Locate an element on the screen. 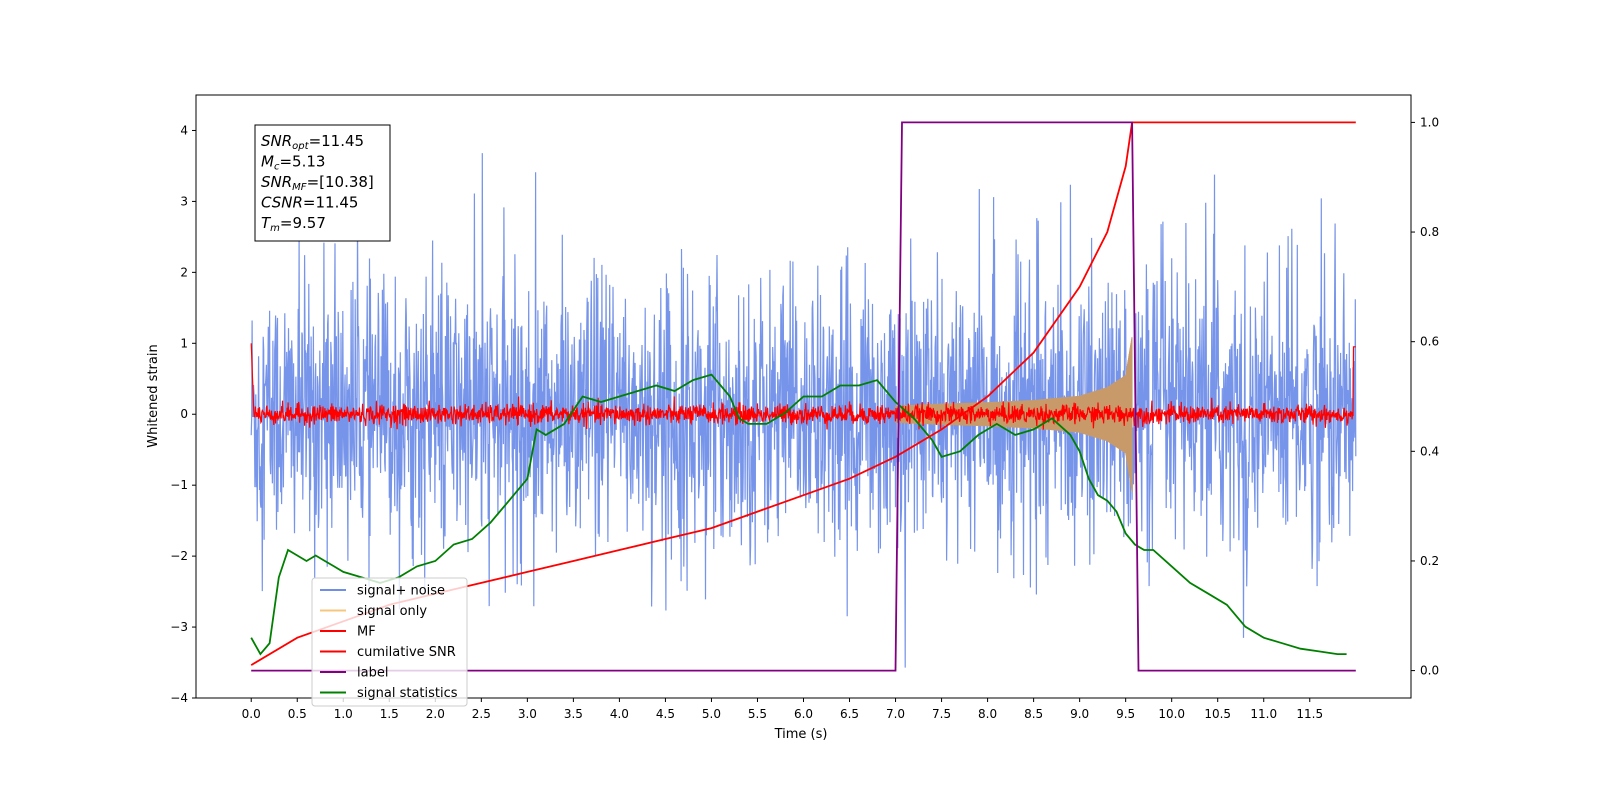  legend-label: signal only is located at coordinates (392, 611).